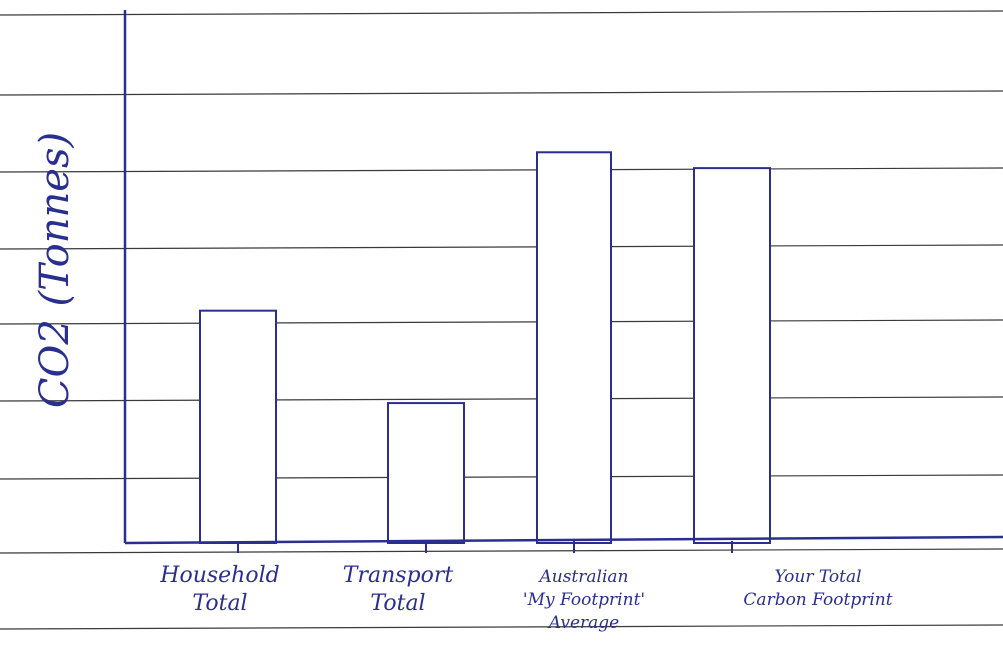 The width and height of the screenshot is (1003, 656). I want to click on x-tick-label-3-line-3: Average, so click(583, 623).